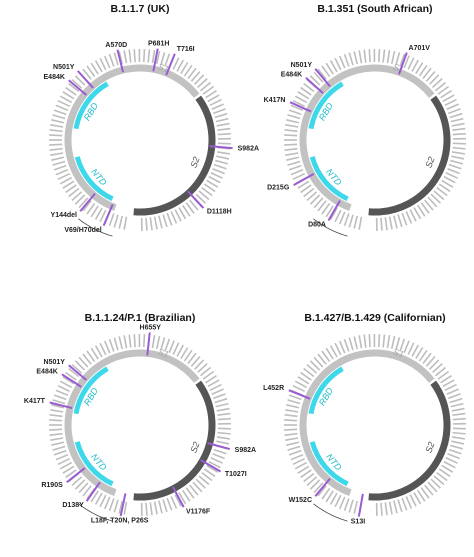 The height and width of the screenshot is (557, 474). Describe the element at coordinates (248, 148) in the screenshot. I see `mutation-label: S982A` at that location.